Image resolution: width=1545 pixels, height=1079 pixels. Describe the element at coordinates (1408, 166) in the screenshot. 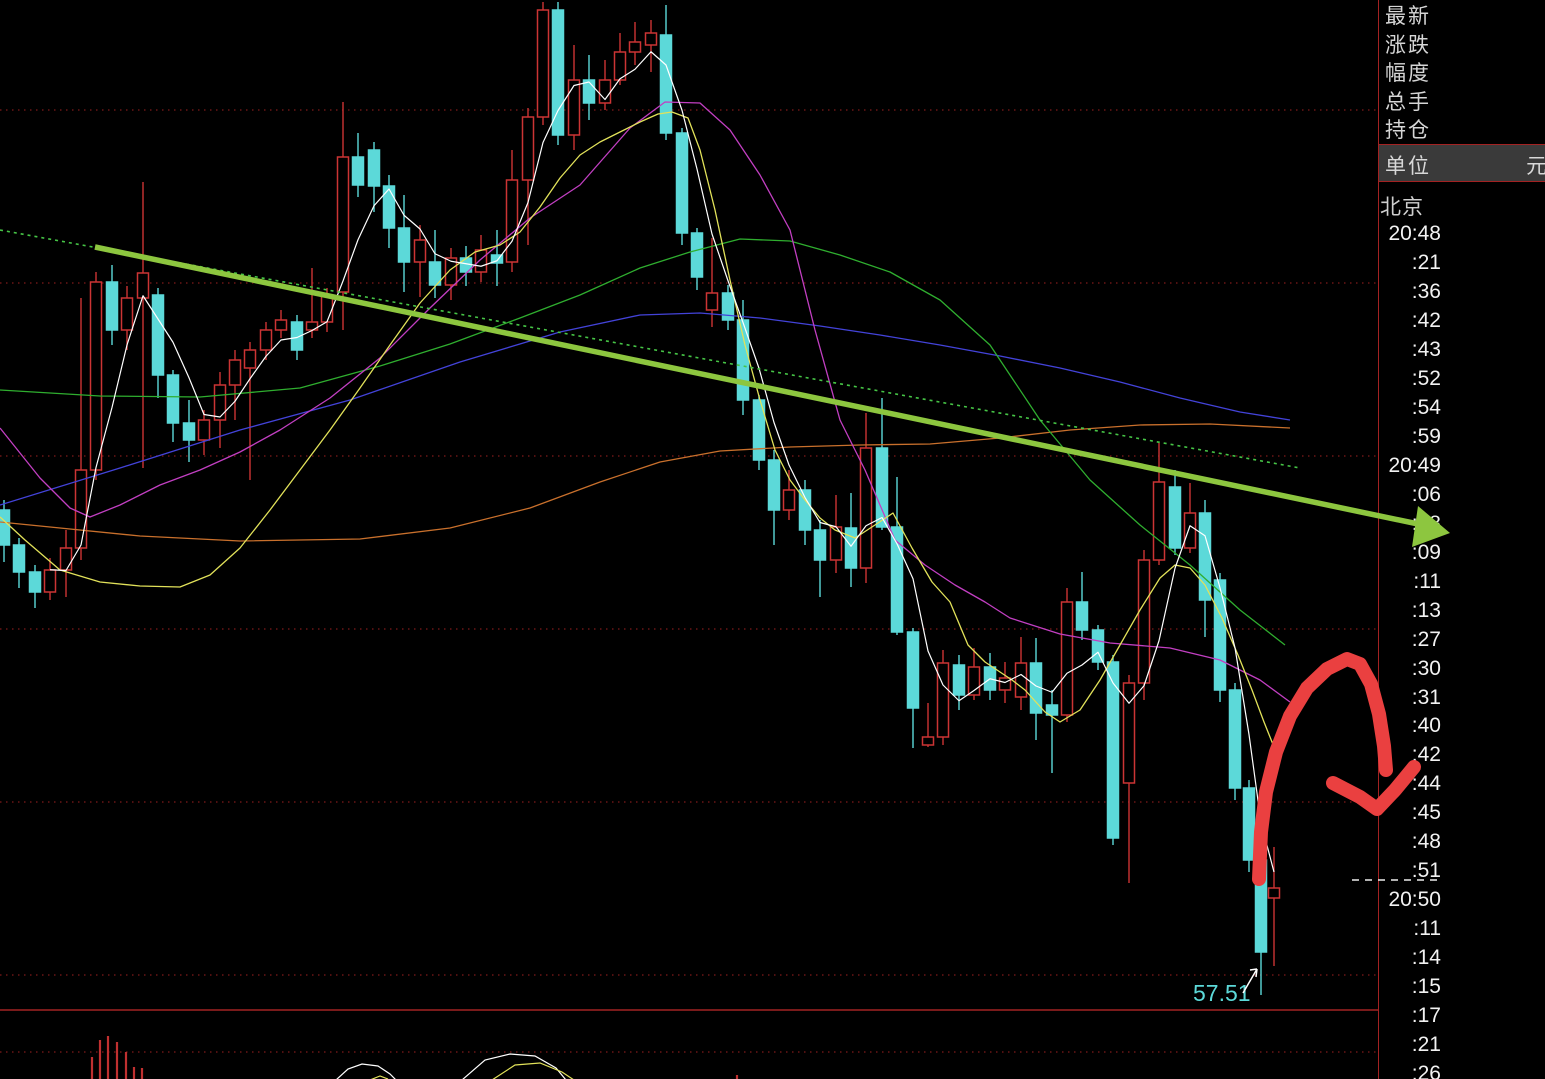

I see `unit-label: 单位` at that location.